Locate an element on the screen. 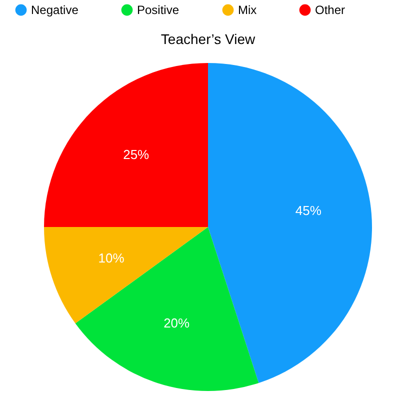 The width and height of the screenshot is (419, 408). legend-label: Mix is located at coordinates (247, 10).